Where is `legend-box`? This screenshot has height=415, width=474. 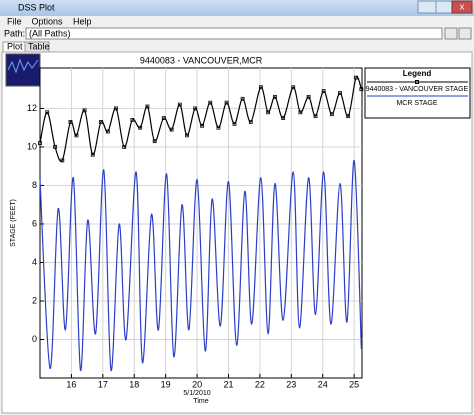
legend-box is located at coordinates (417, 93).